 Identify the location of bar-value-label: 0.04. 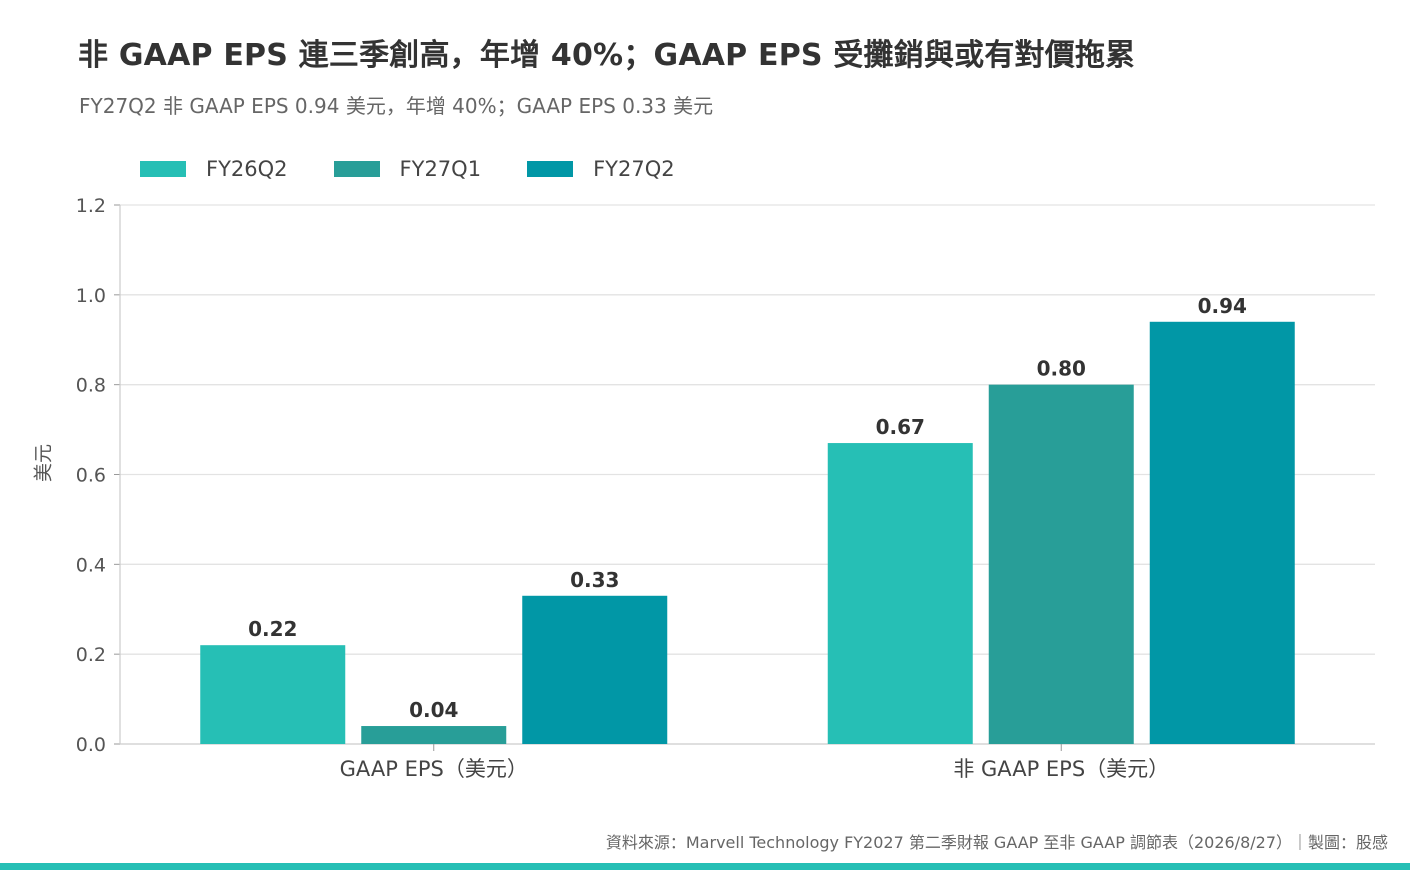
(433, 710).